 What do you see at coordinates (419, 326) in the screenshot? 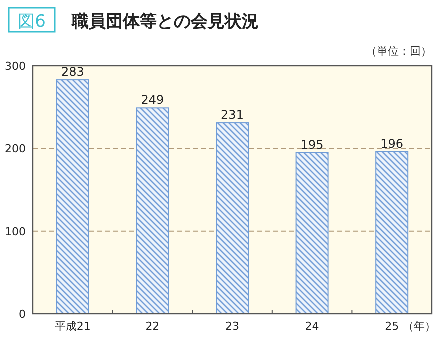
I see `x-axis-title: （年）` at bounding box center [419, 326].